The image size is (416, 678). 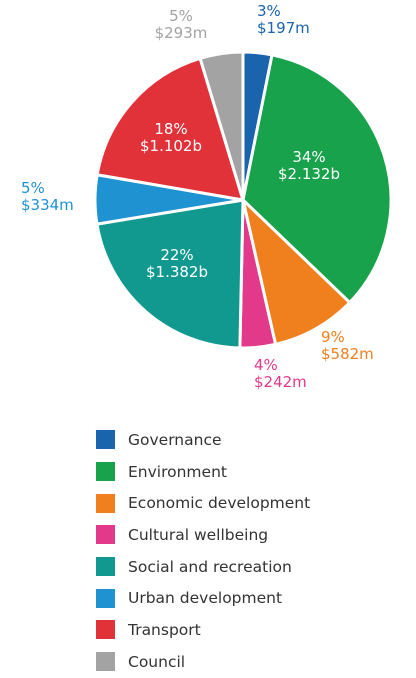 I want to click on slice-label-transport: 18% $1.102b, so click(x=171, y=137).